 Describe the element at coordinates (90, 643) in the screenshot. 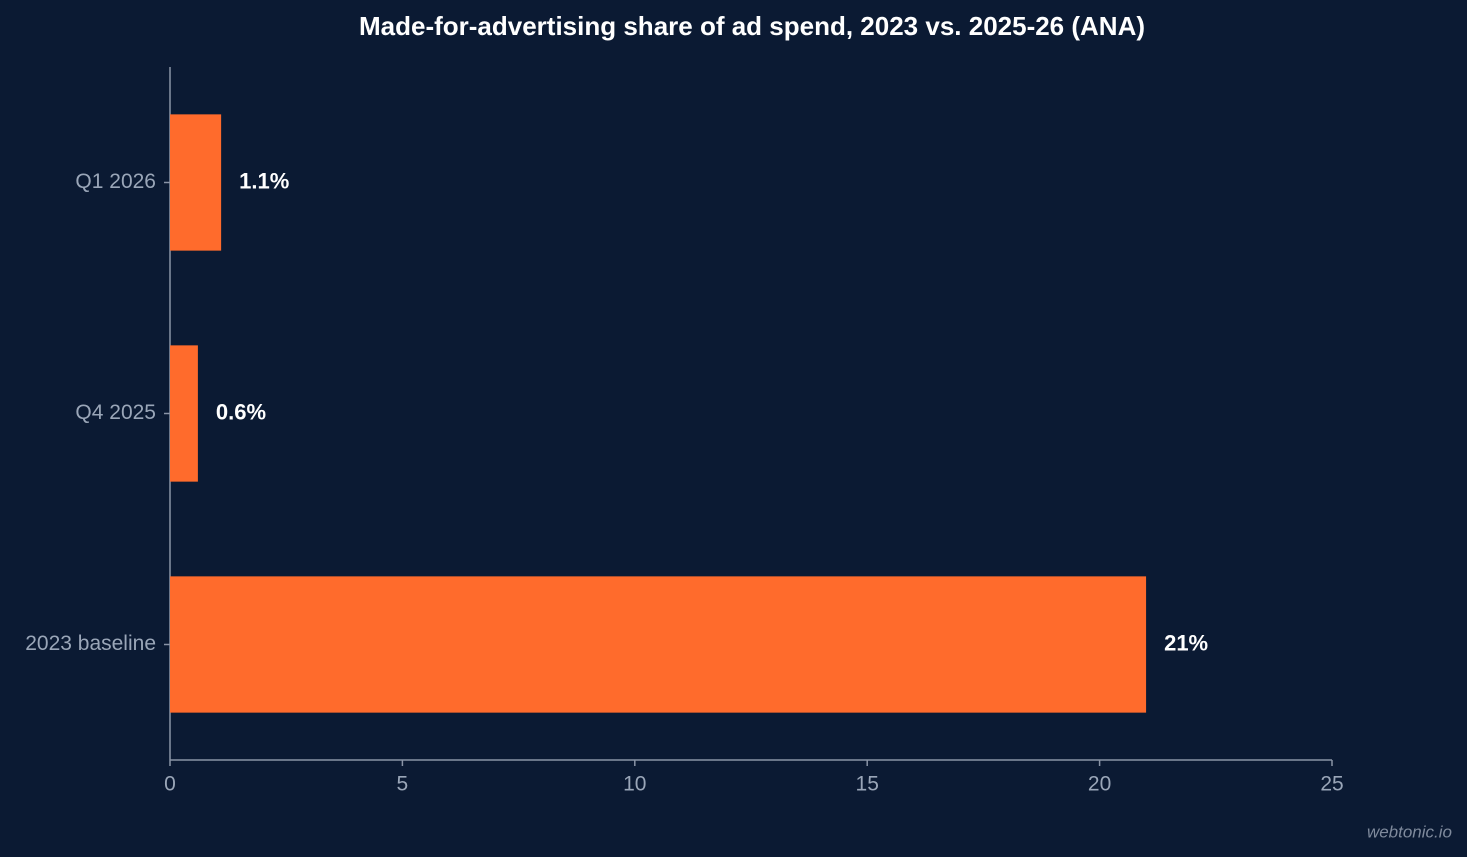

I see `y-tick-label: 2023 baseline` at that location.